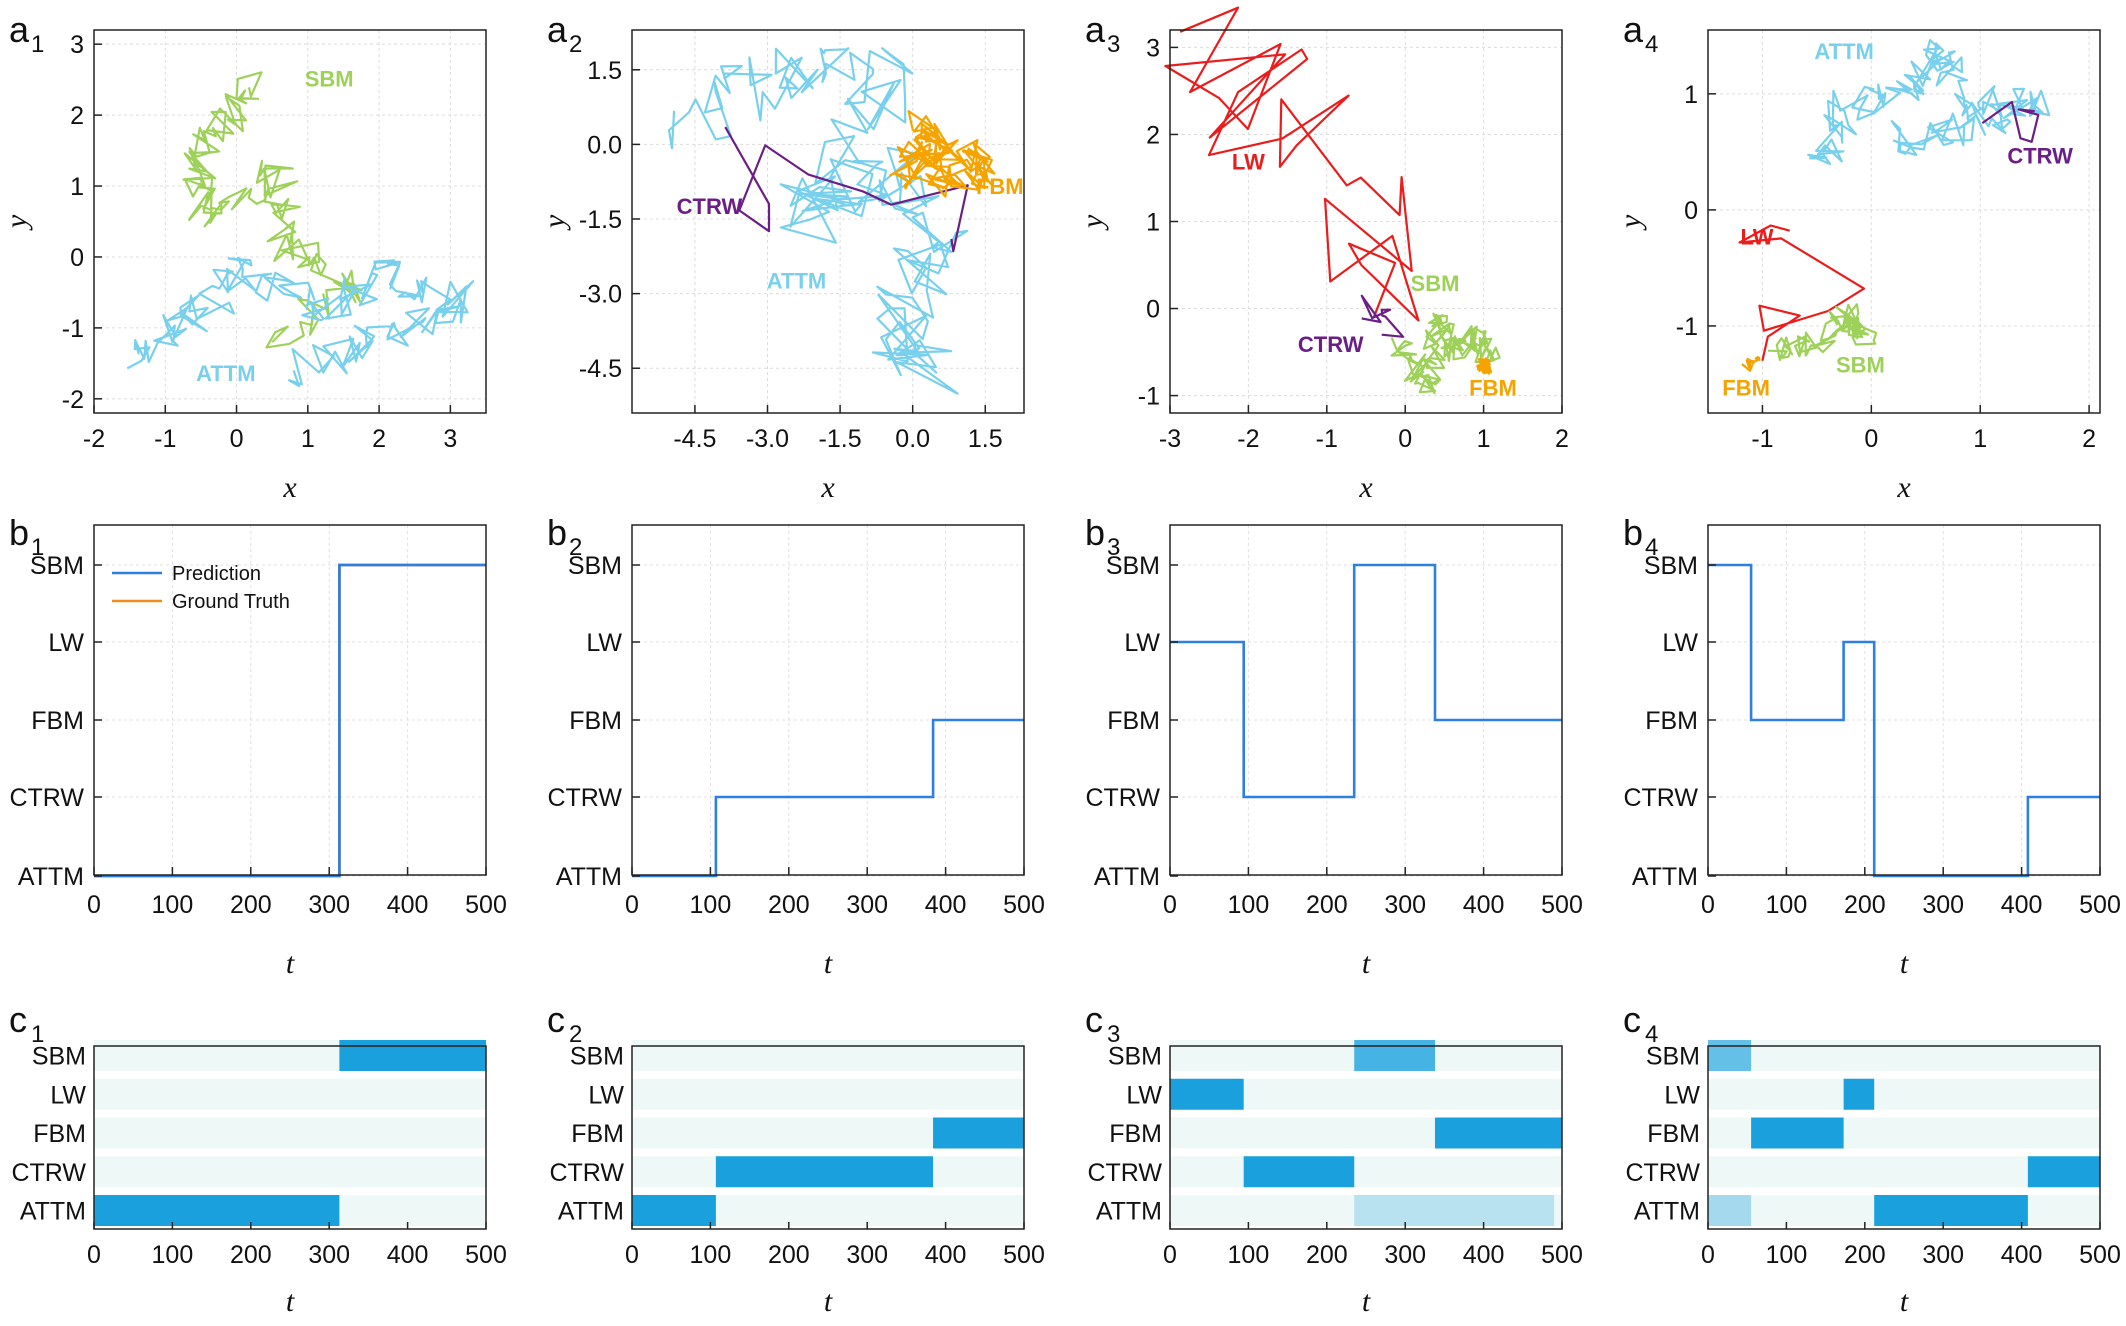  I want to click on x-axis-label: x, so click(1365, 487).